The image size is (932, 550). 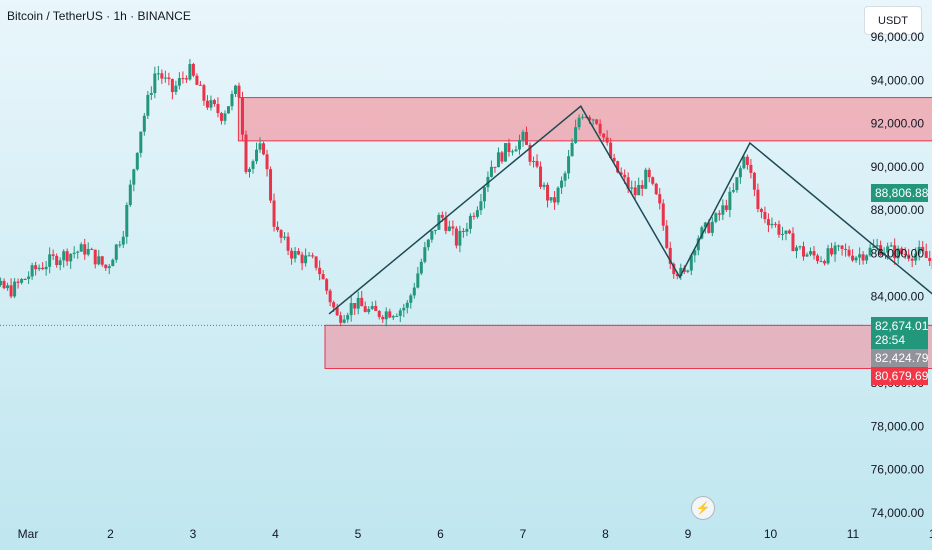 What do you see at coordinates (703, 508) in the screenshot?
I see `lightning-icon: ⚡` at bounding box center [703, 508].